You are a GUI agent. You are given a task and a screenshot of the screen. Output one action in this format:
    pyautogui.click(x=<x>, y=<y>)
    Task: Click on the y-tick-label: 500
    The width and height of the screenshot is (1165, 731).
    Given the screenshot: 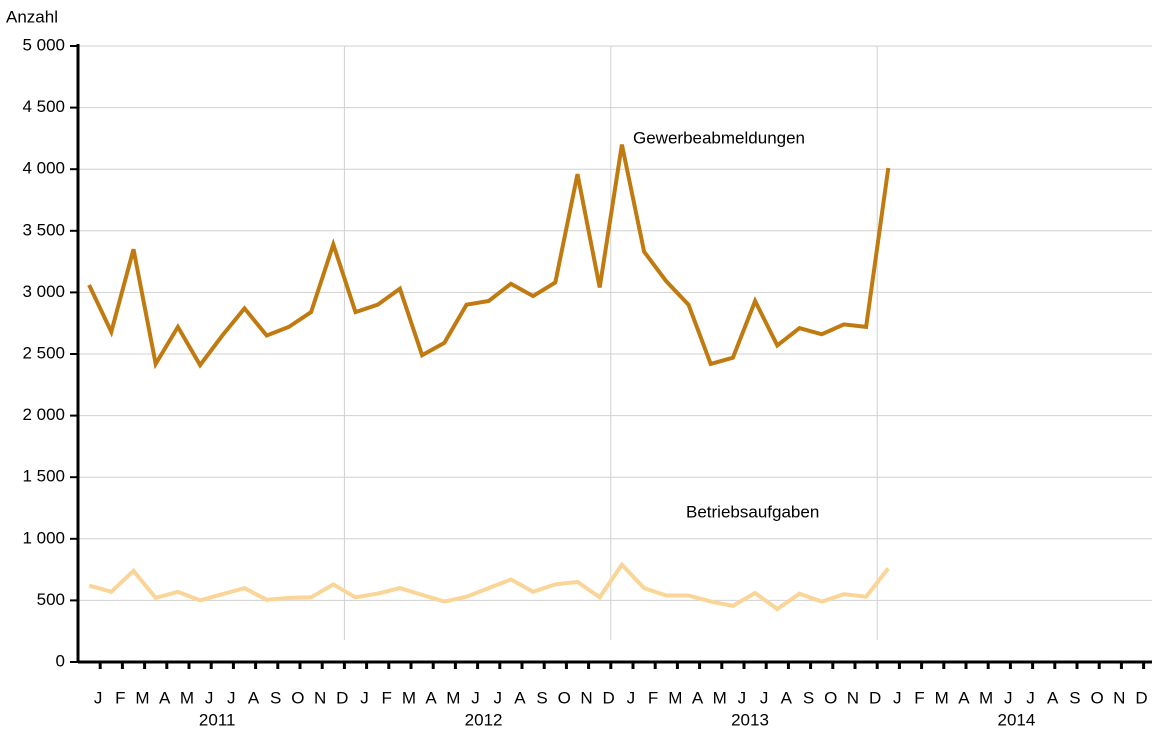 What is the action you would take?
    pyautogui.click(x=51, y=599)
    